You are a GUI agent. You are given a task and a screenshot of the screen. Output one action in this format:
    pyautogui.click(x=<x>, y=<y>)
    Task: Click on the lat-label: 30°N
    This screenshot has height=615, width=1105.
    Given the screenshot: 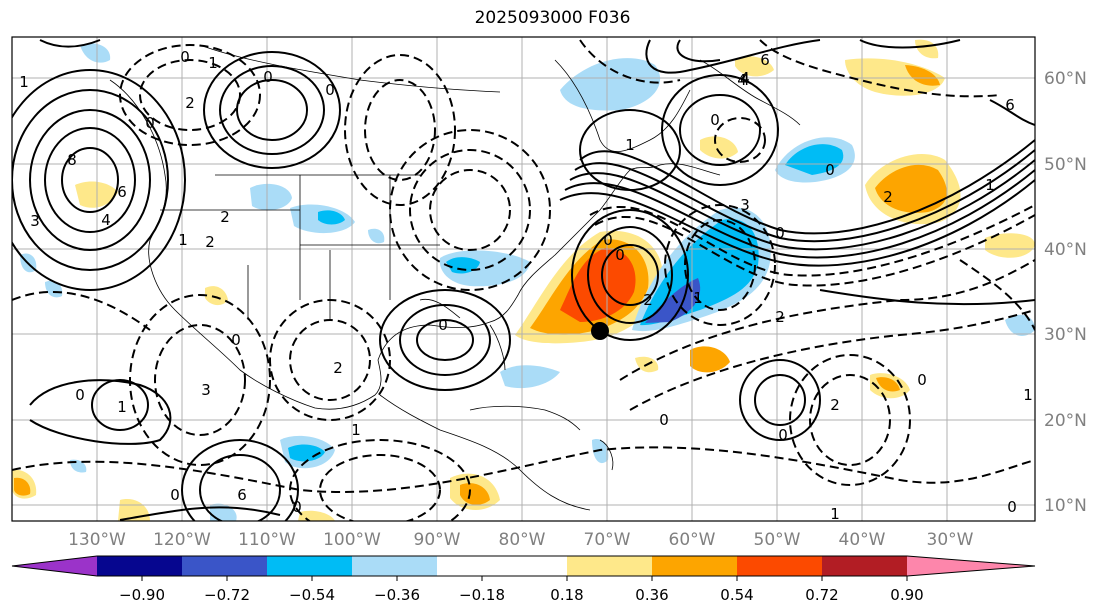 What is the action you would take?
    pyautogui.click(x=1065, y=335)
    